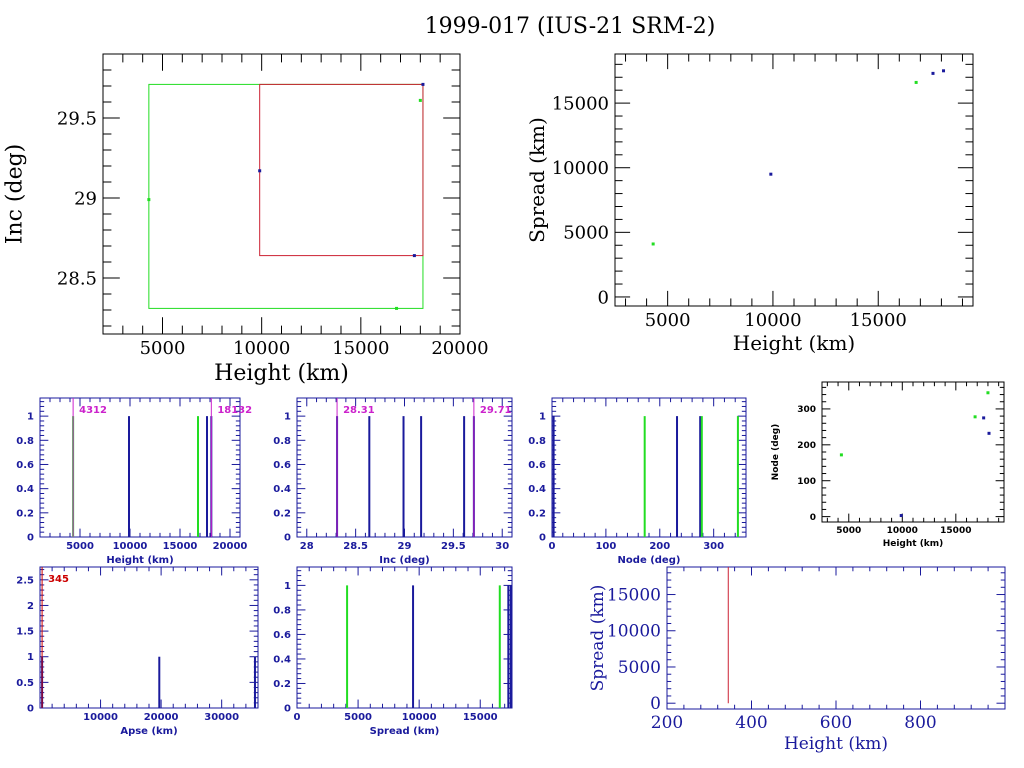 This screenshot has width=1024, height=768. Describe the element at coordinates (58, 579) in the screenshot. I see `range-marker-label: 345` at that location.